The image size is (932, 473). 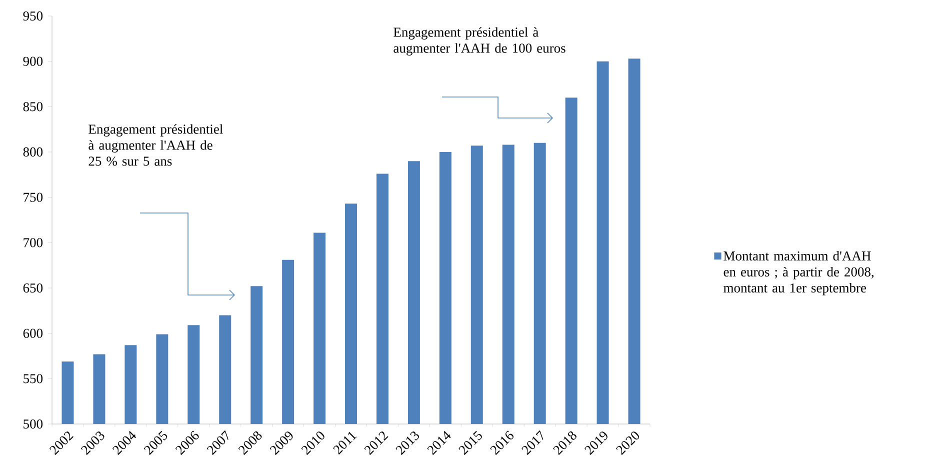 I want to click on y-tick-label: 750, so click(x=33, y=197).